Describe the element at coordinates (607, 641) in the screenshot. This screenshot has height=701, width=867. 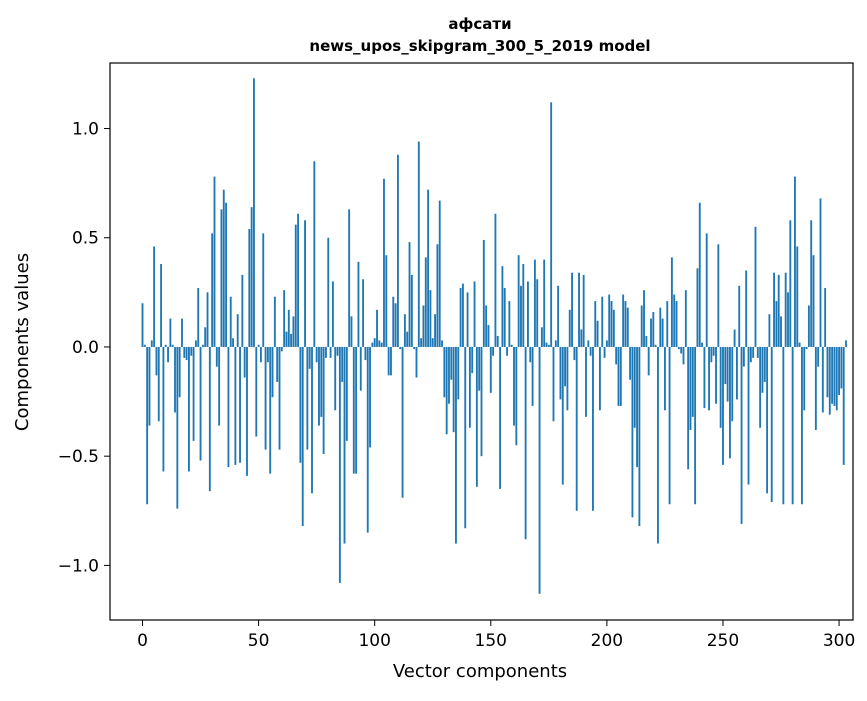
I see `x-tick-label: 200` at that location.